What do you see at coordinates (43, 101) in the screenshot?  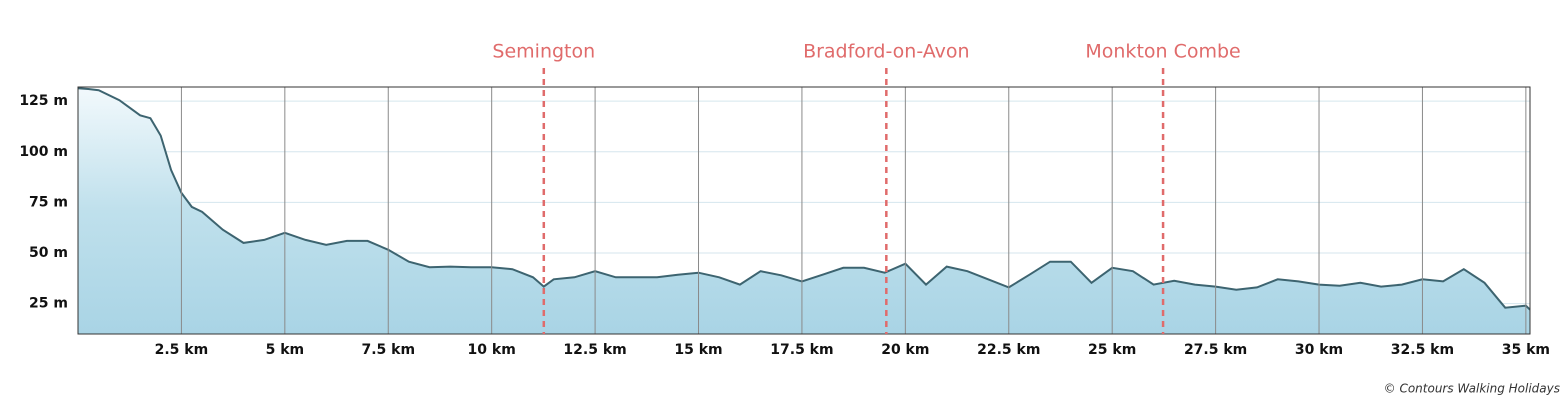 I see `y-tick-label: 125 m` at bounding box center [43, 101].